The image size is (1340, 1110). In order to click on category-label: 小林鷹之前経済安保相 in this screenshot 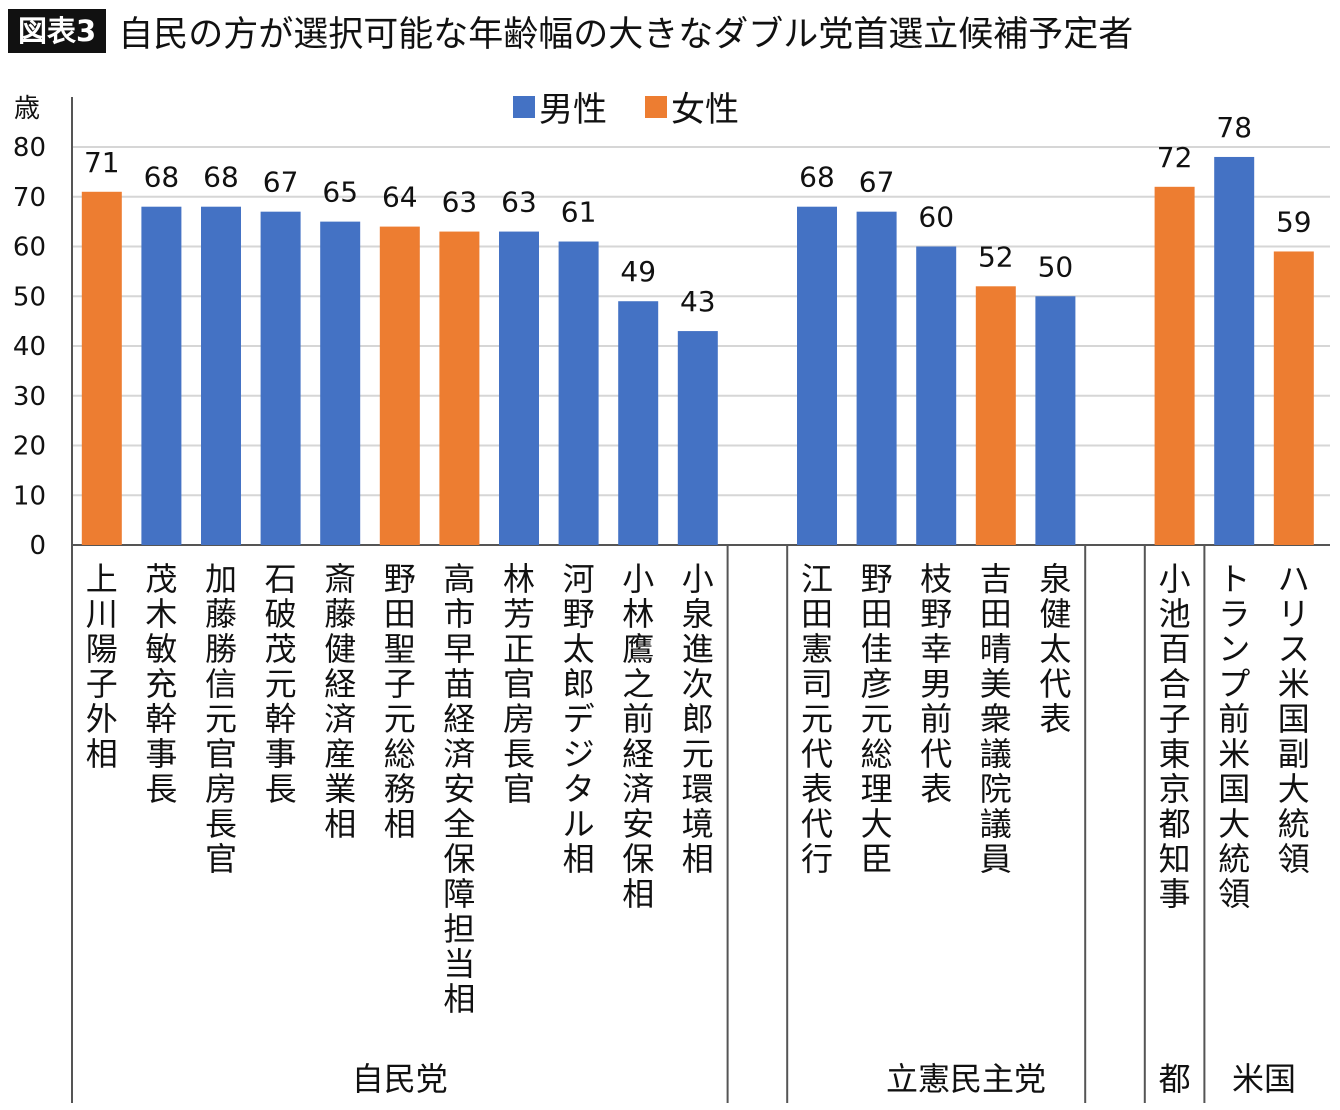, I will do `click(638, 736)`.